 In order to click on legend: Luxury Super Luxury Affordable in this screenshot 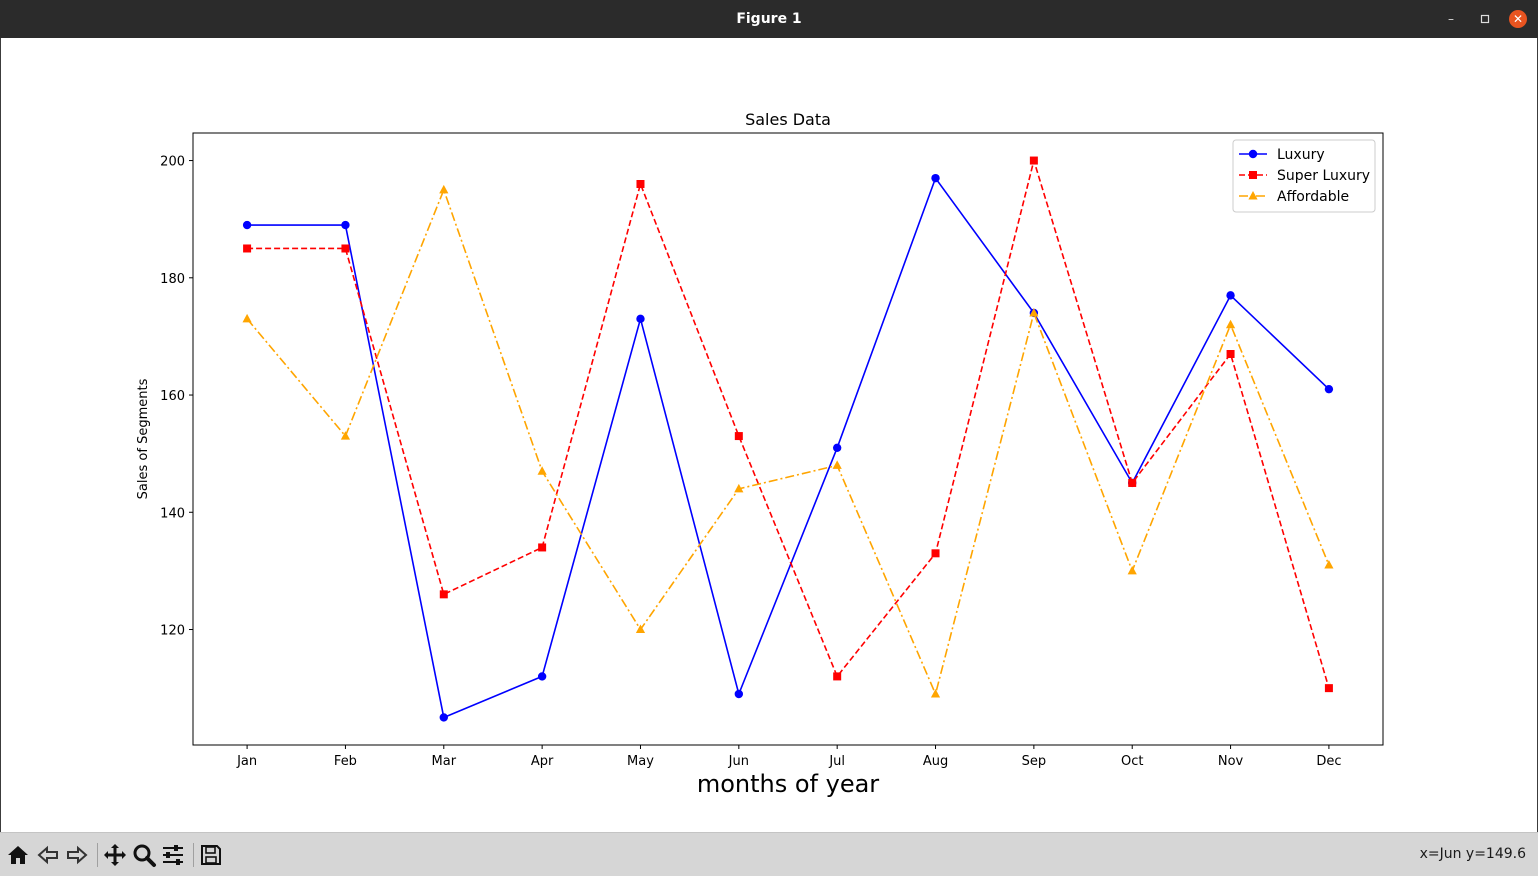, I will do `click(1304, 176)`.